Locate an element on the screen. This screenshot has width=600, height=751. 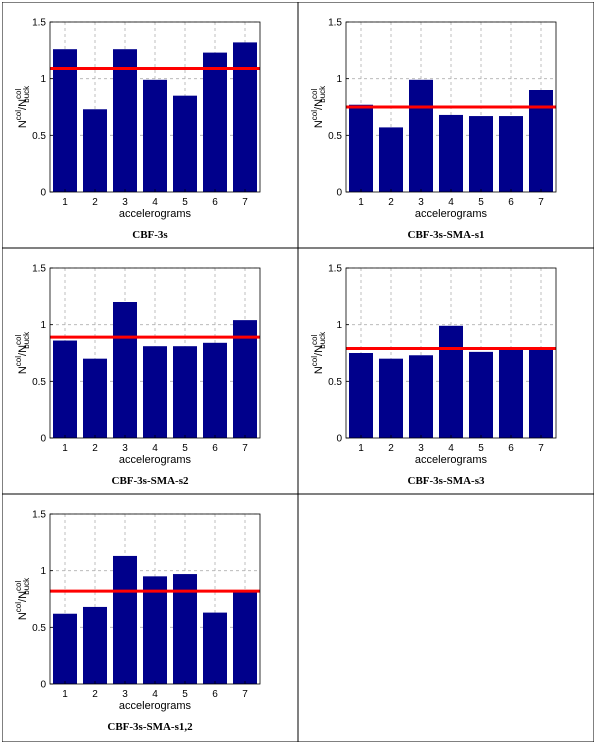
chart-caption: CBF-3s-SMA-s2 is located at coordinates (150, 481).